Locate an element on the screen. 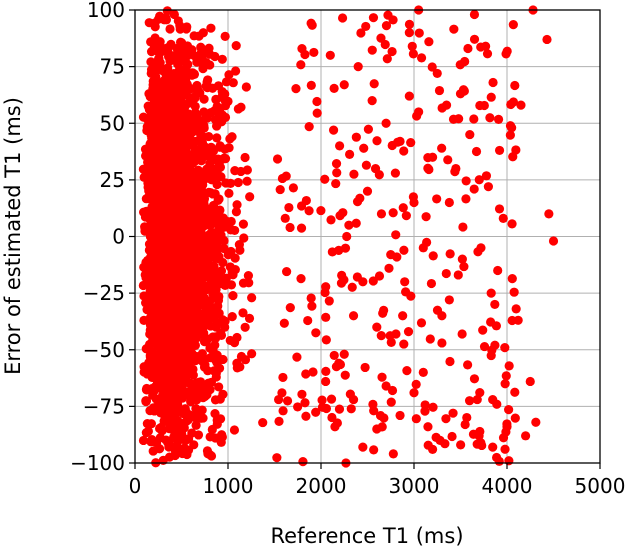 This screenshot has height=555, width=635. y-tick-label: 50 is located at coordinates (112, 123).